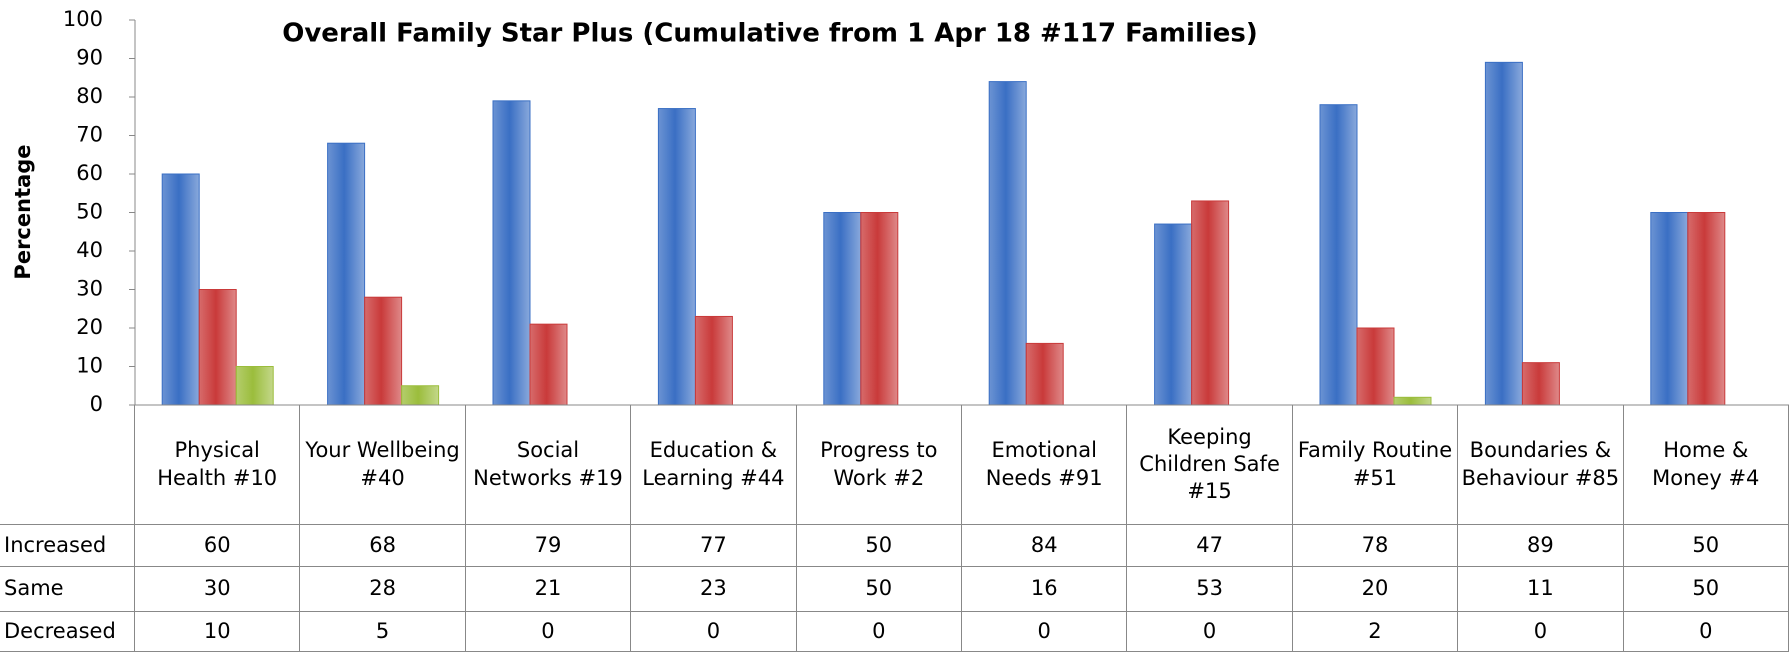 Image resolution: width=1789 pixels, height=652 pixels. Describe the element at coordinates (89, 366) in the screenshot. I see `y-tick-label: 10` at that location.